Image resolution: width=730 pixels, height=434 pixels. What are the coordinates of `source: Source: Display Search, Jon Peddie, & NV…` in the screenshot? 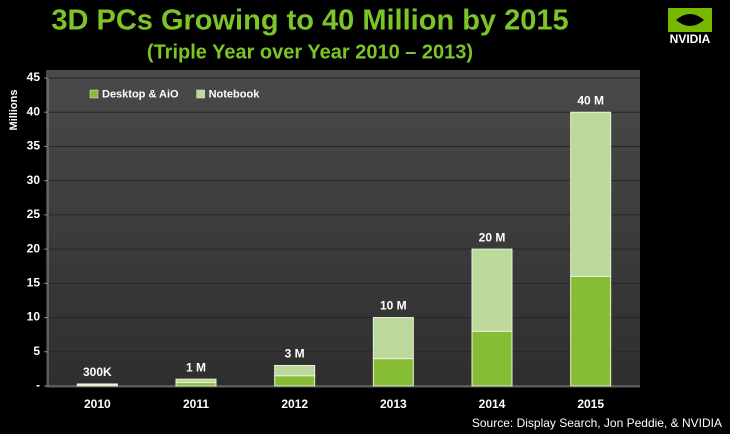 It's located at (597, 423).